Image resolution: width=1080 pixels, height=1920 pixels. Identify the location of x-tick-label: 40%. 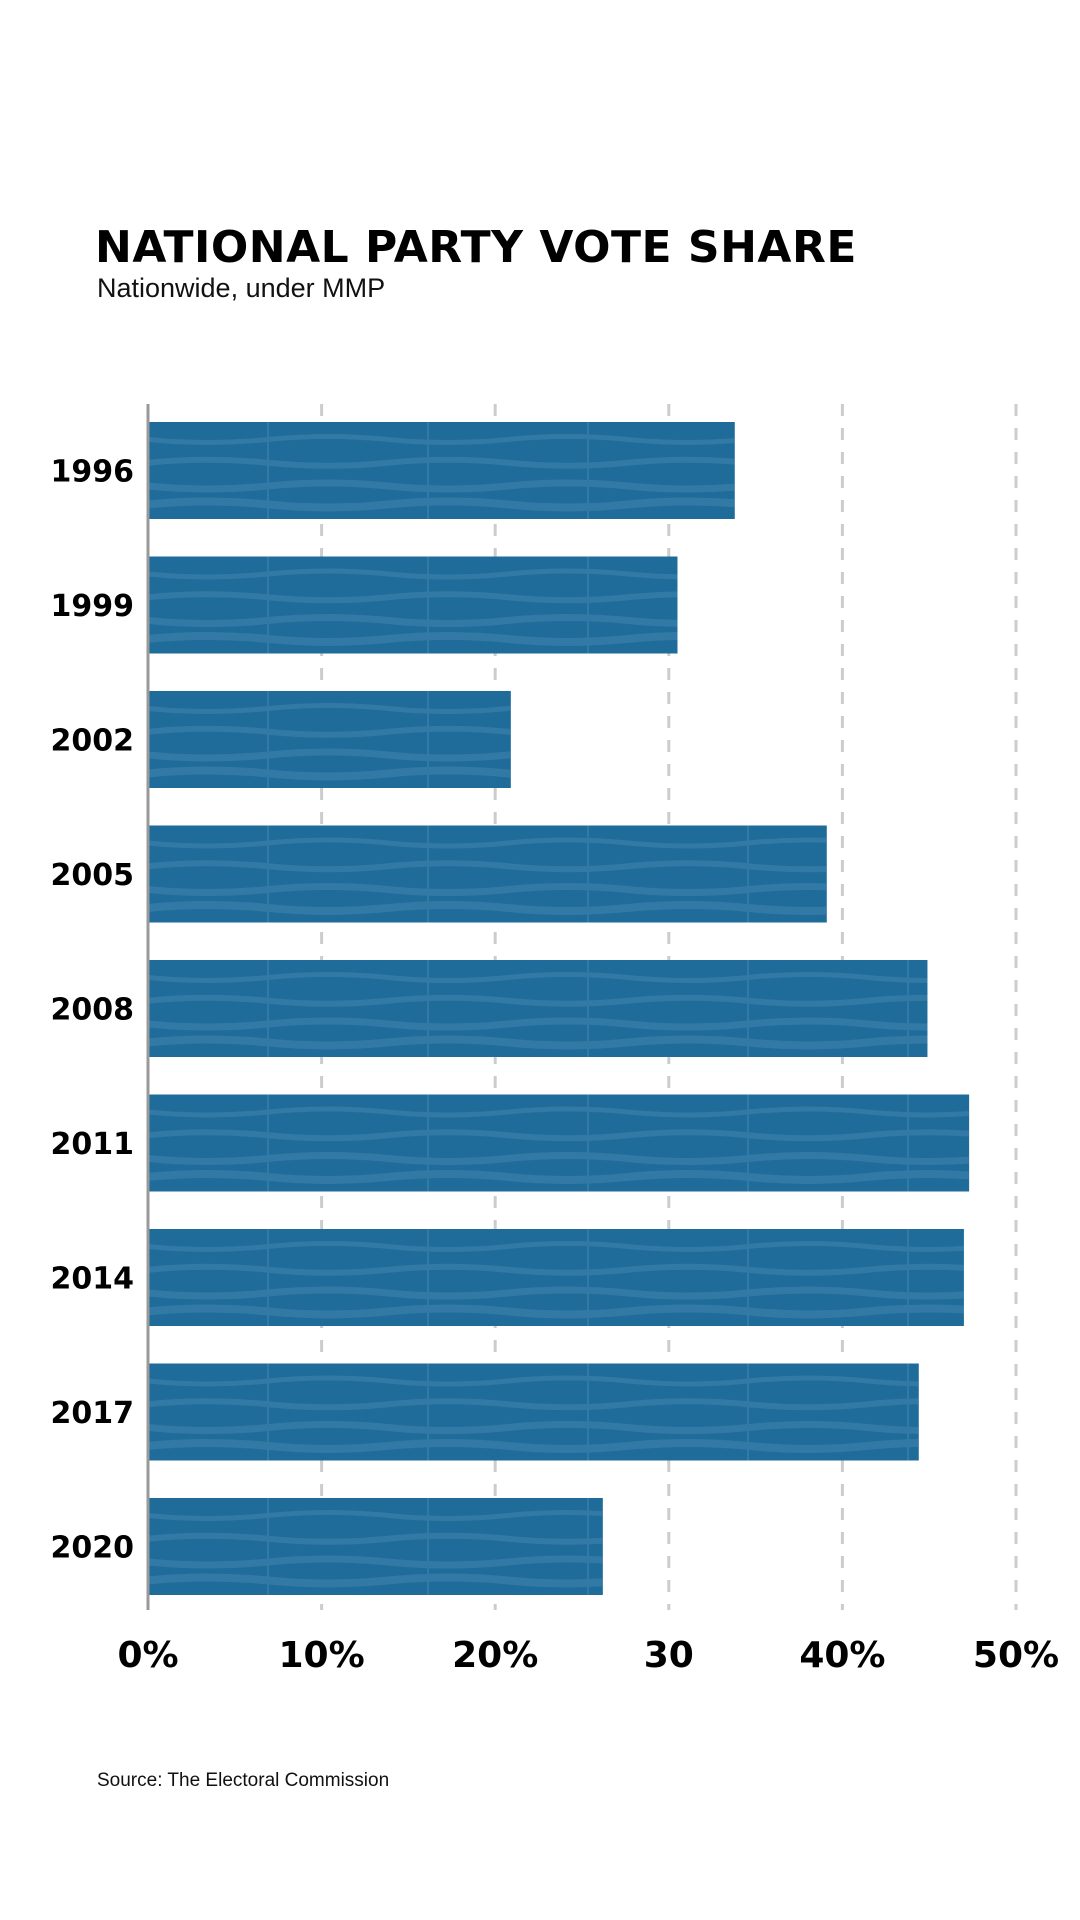
(842, 1655).